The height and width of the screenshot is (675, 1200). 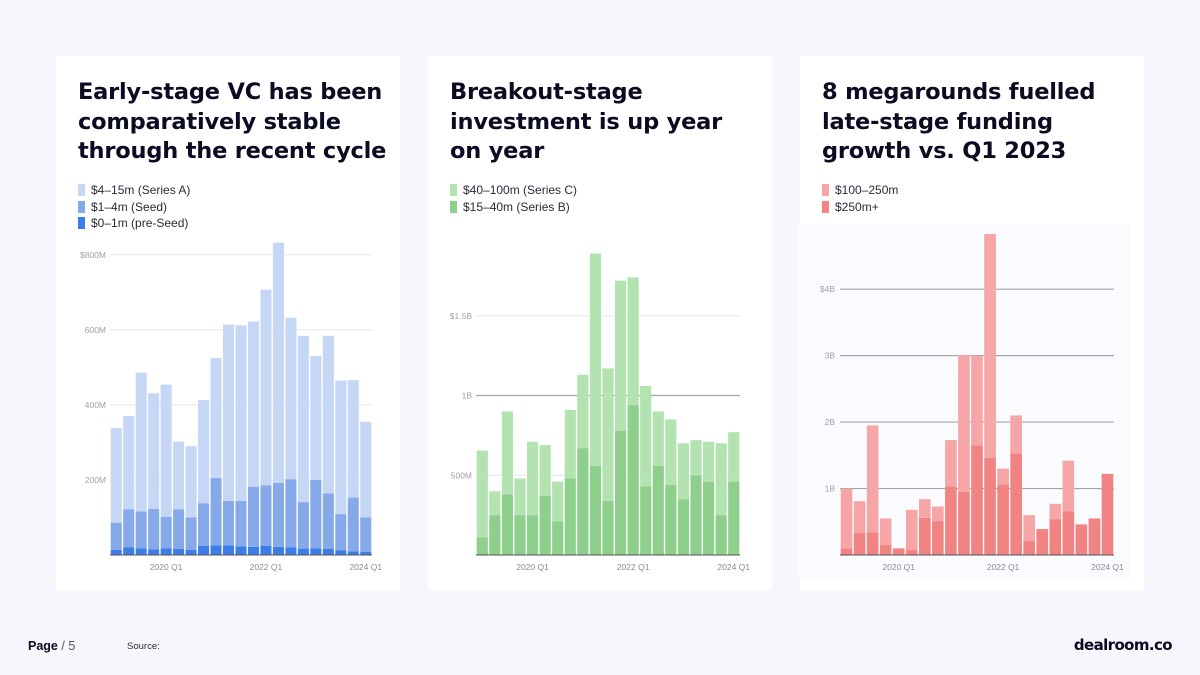 I want to click on chart-legend: $100–250m $250m+, so click(x=860, y=198).